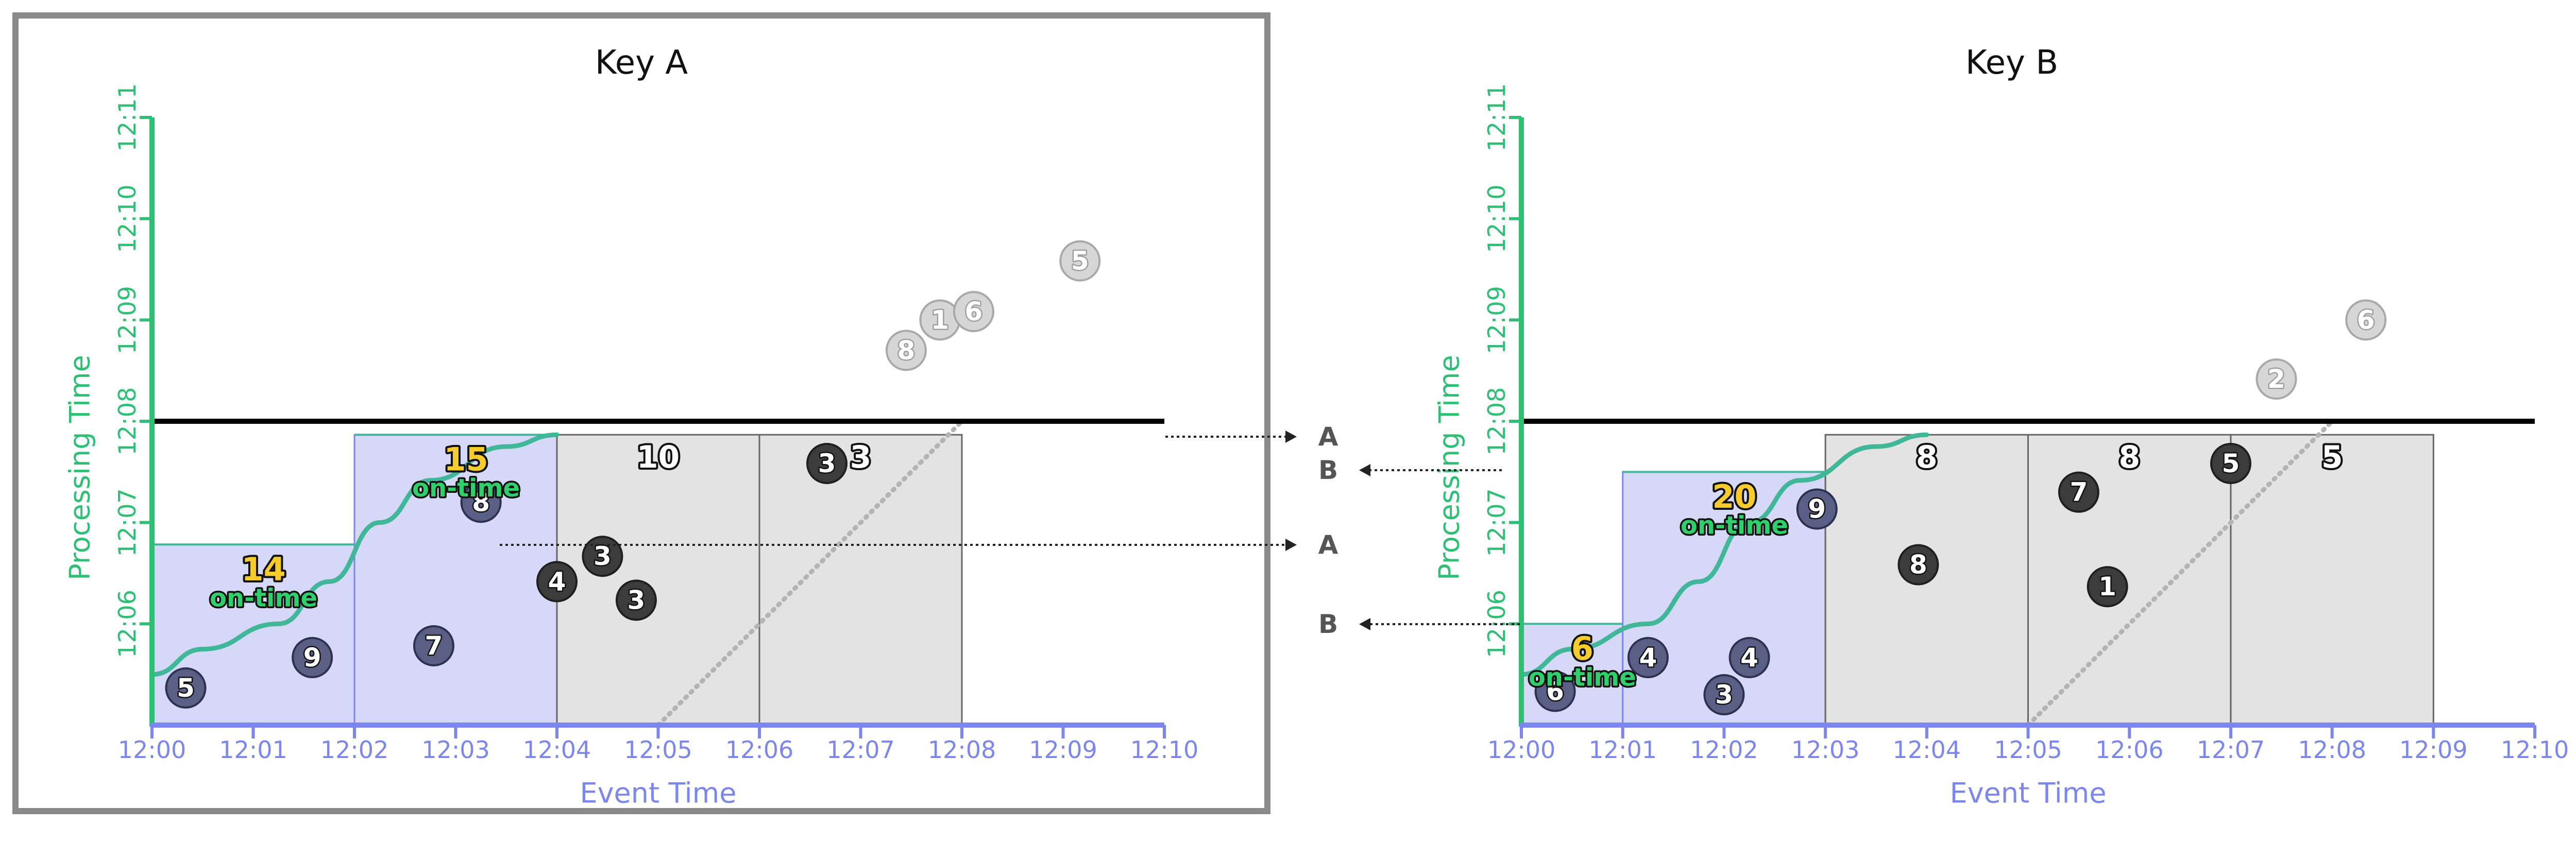 This screenshot has height=842, width=2576. I want to click on y-tick-label: 12:09, so click(1497, 320).